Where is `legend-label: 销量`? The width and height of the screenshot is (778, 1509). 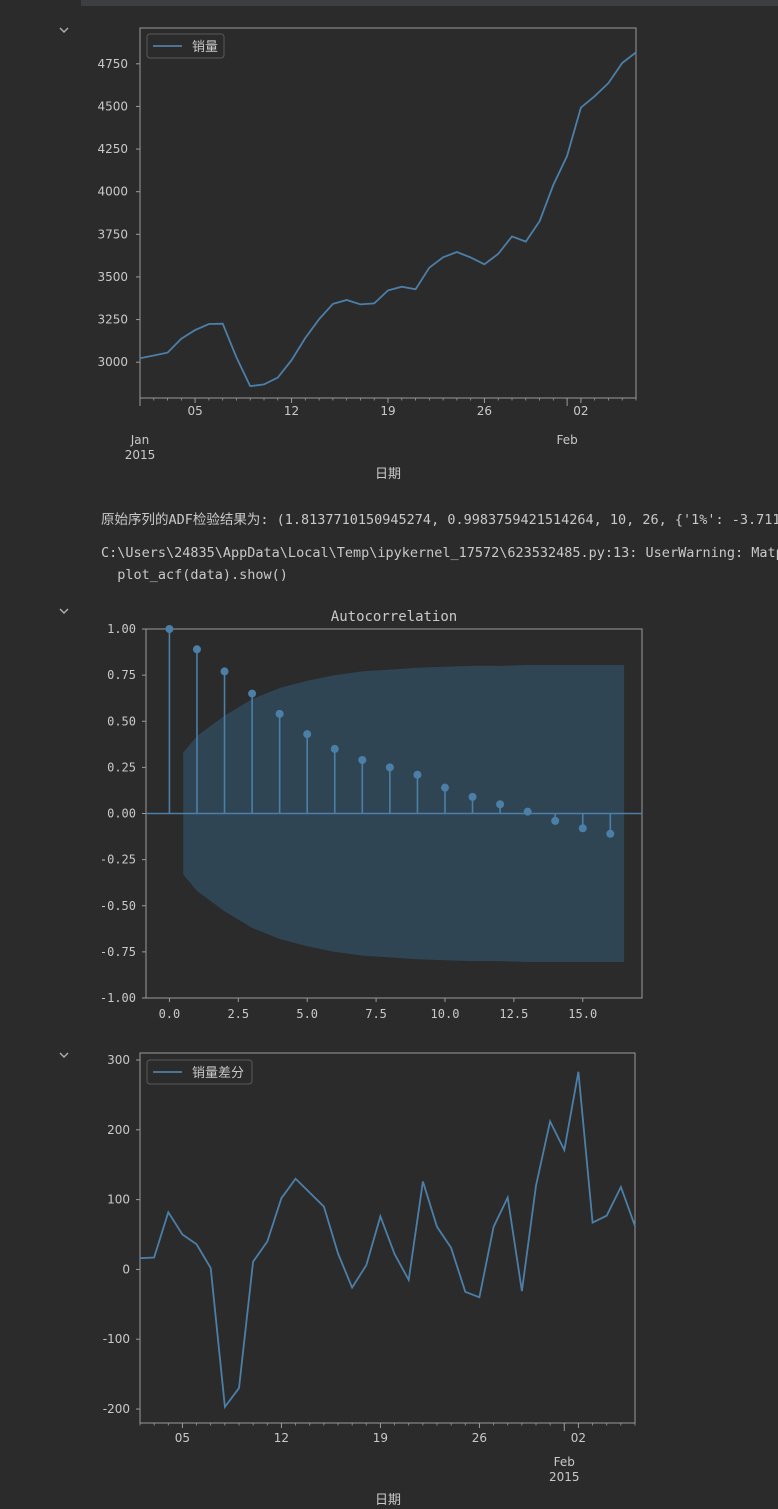 legend-label: 销量 is located at coordinates (205, 47).